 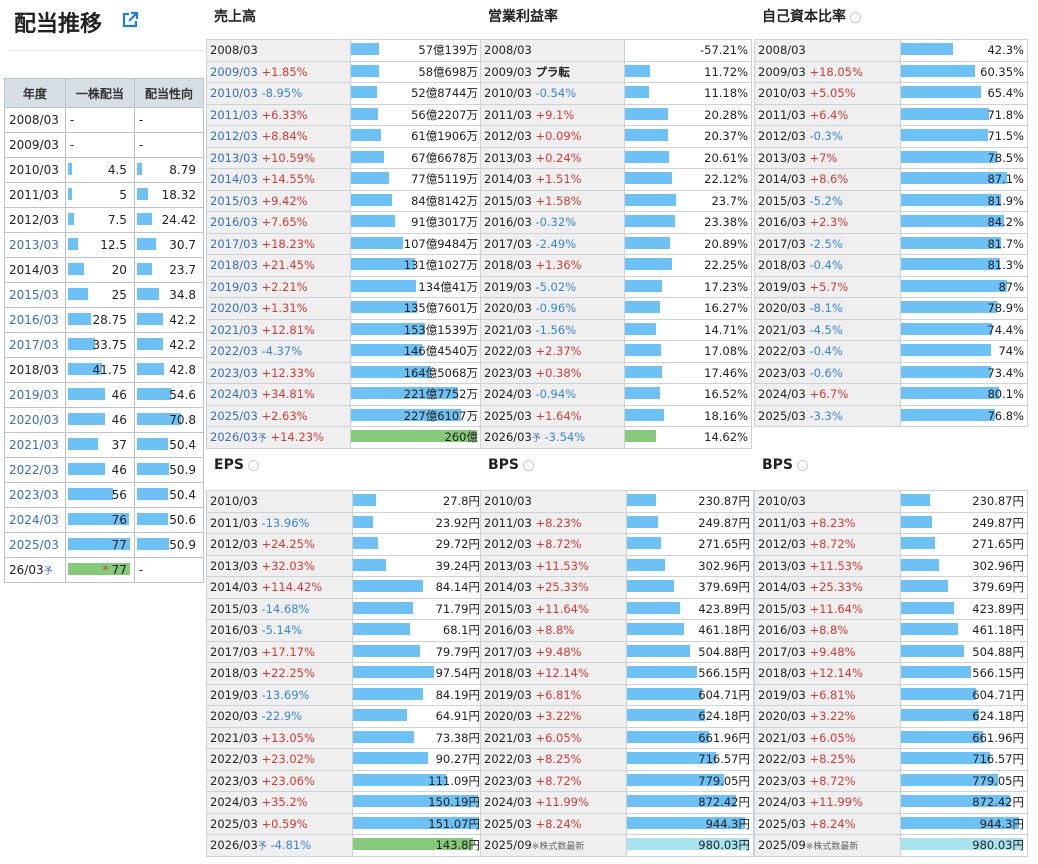 What do you see at coordinates (278, 136) in the screenshot?
I see `row-label: 2012/03 +8.84%` at bounding box center [278, 136].